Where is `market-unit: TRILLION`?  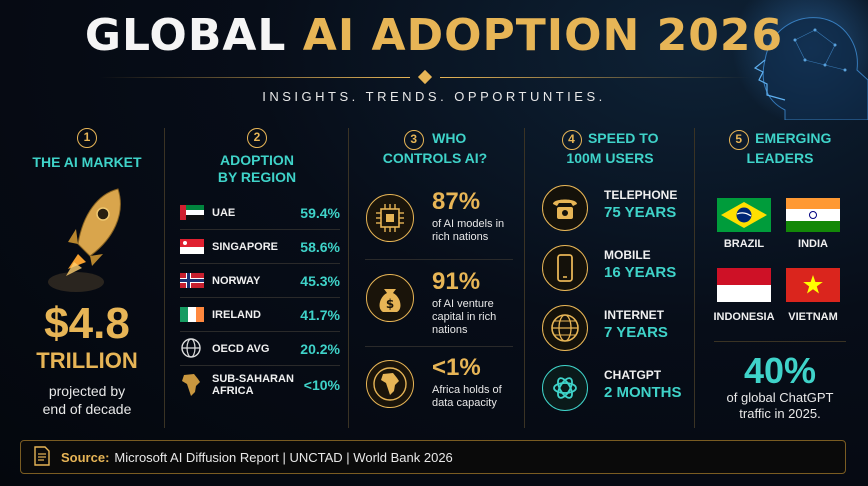 market-unit: TRILLION is located at coordinates (87, 360).